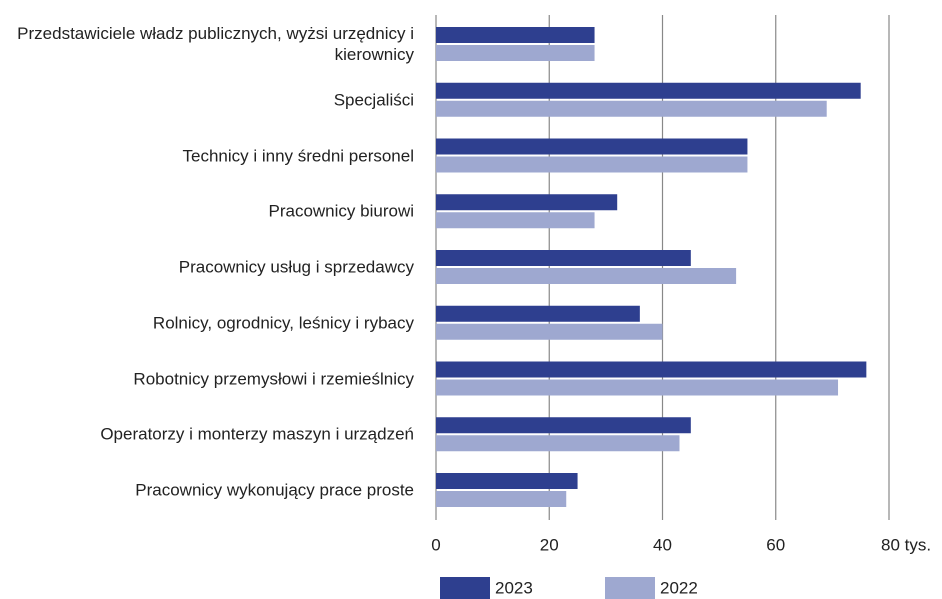  I want to click on x-tick-label: 20, so click(549, 544).